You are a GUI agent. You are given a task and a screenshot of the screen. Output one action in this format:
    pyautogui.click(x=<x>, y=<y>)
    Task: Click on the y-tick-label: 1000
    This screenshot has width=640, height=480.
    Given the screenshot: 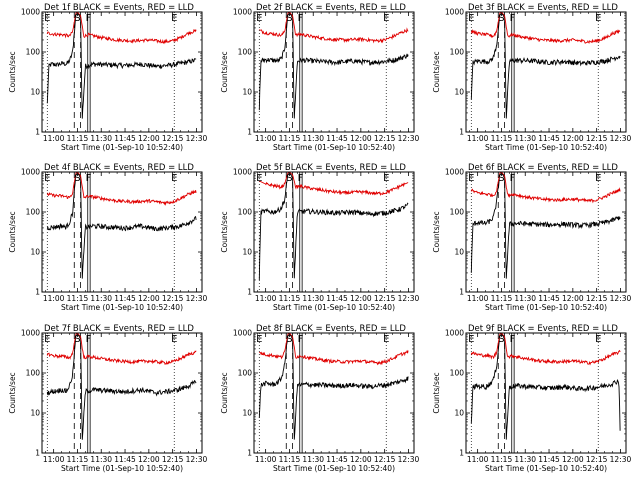 What is the action you would take?
    pyautogui.click(x=242, y=172)
    